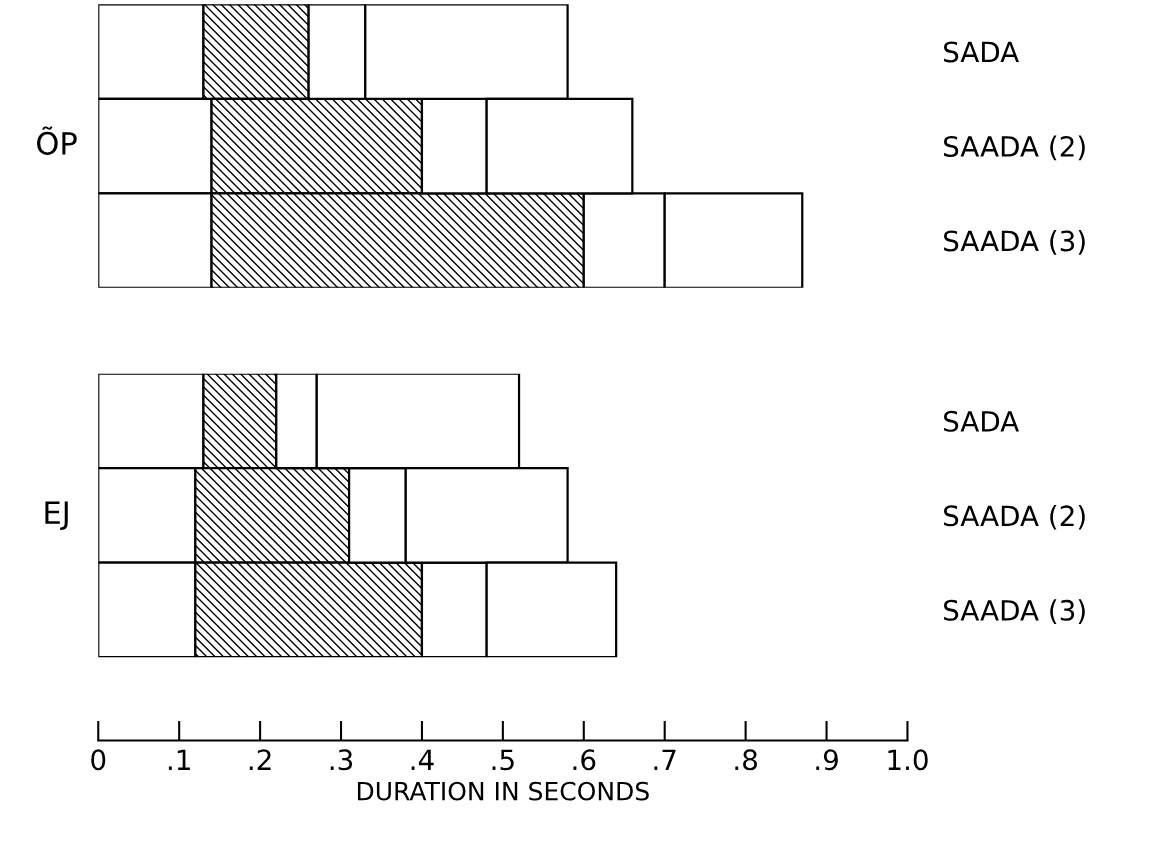 The width and height of the screenshot is (1156, 859). What do you see at coordinates (503, 760) in the screenshot?
I see `x-tick-label: .5` at bounding box center [503, 760].